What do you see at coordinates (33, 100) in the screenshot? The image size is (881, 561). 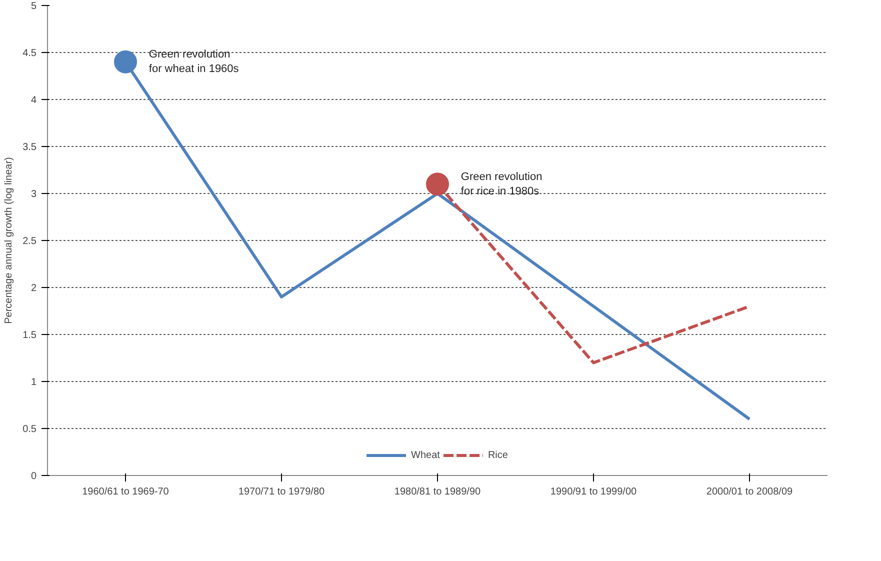 I see `y-tick-label: 4` at bounding box center [33, 100].